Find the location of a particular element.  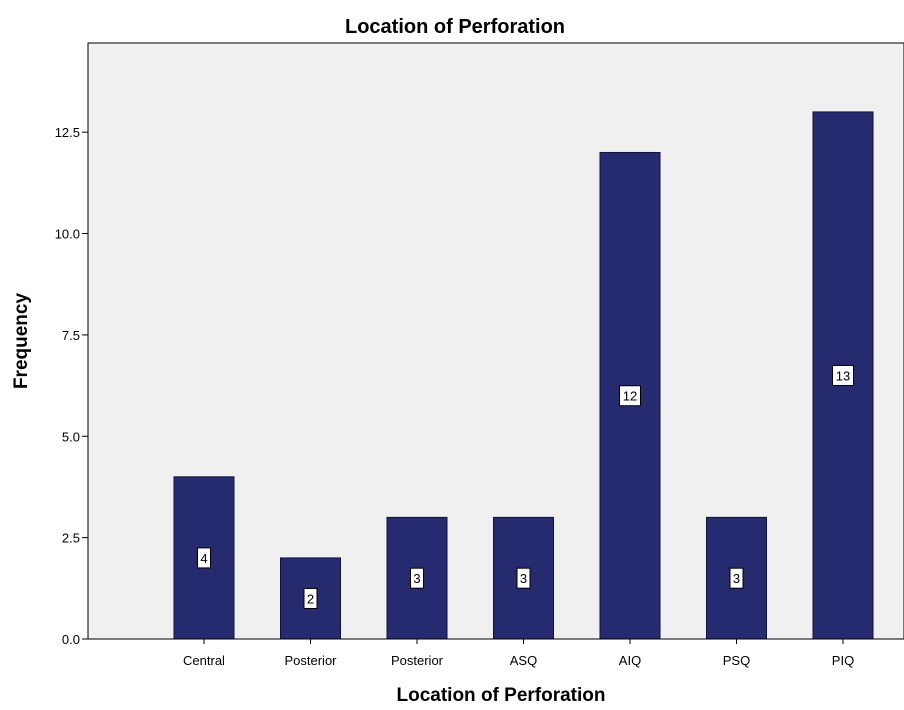

y-tick-label: 7.5 is located at coordinates (71, 335).